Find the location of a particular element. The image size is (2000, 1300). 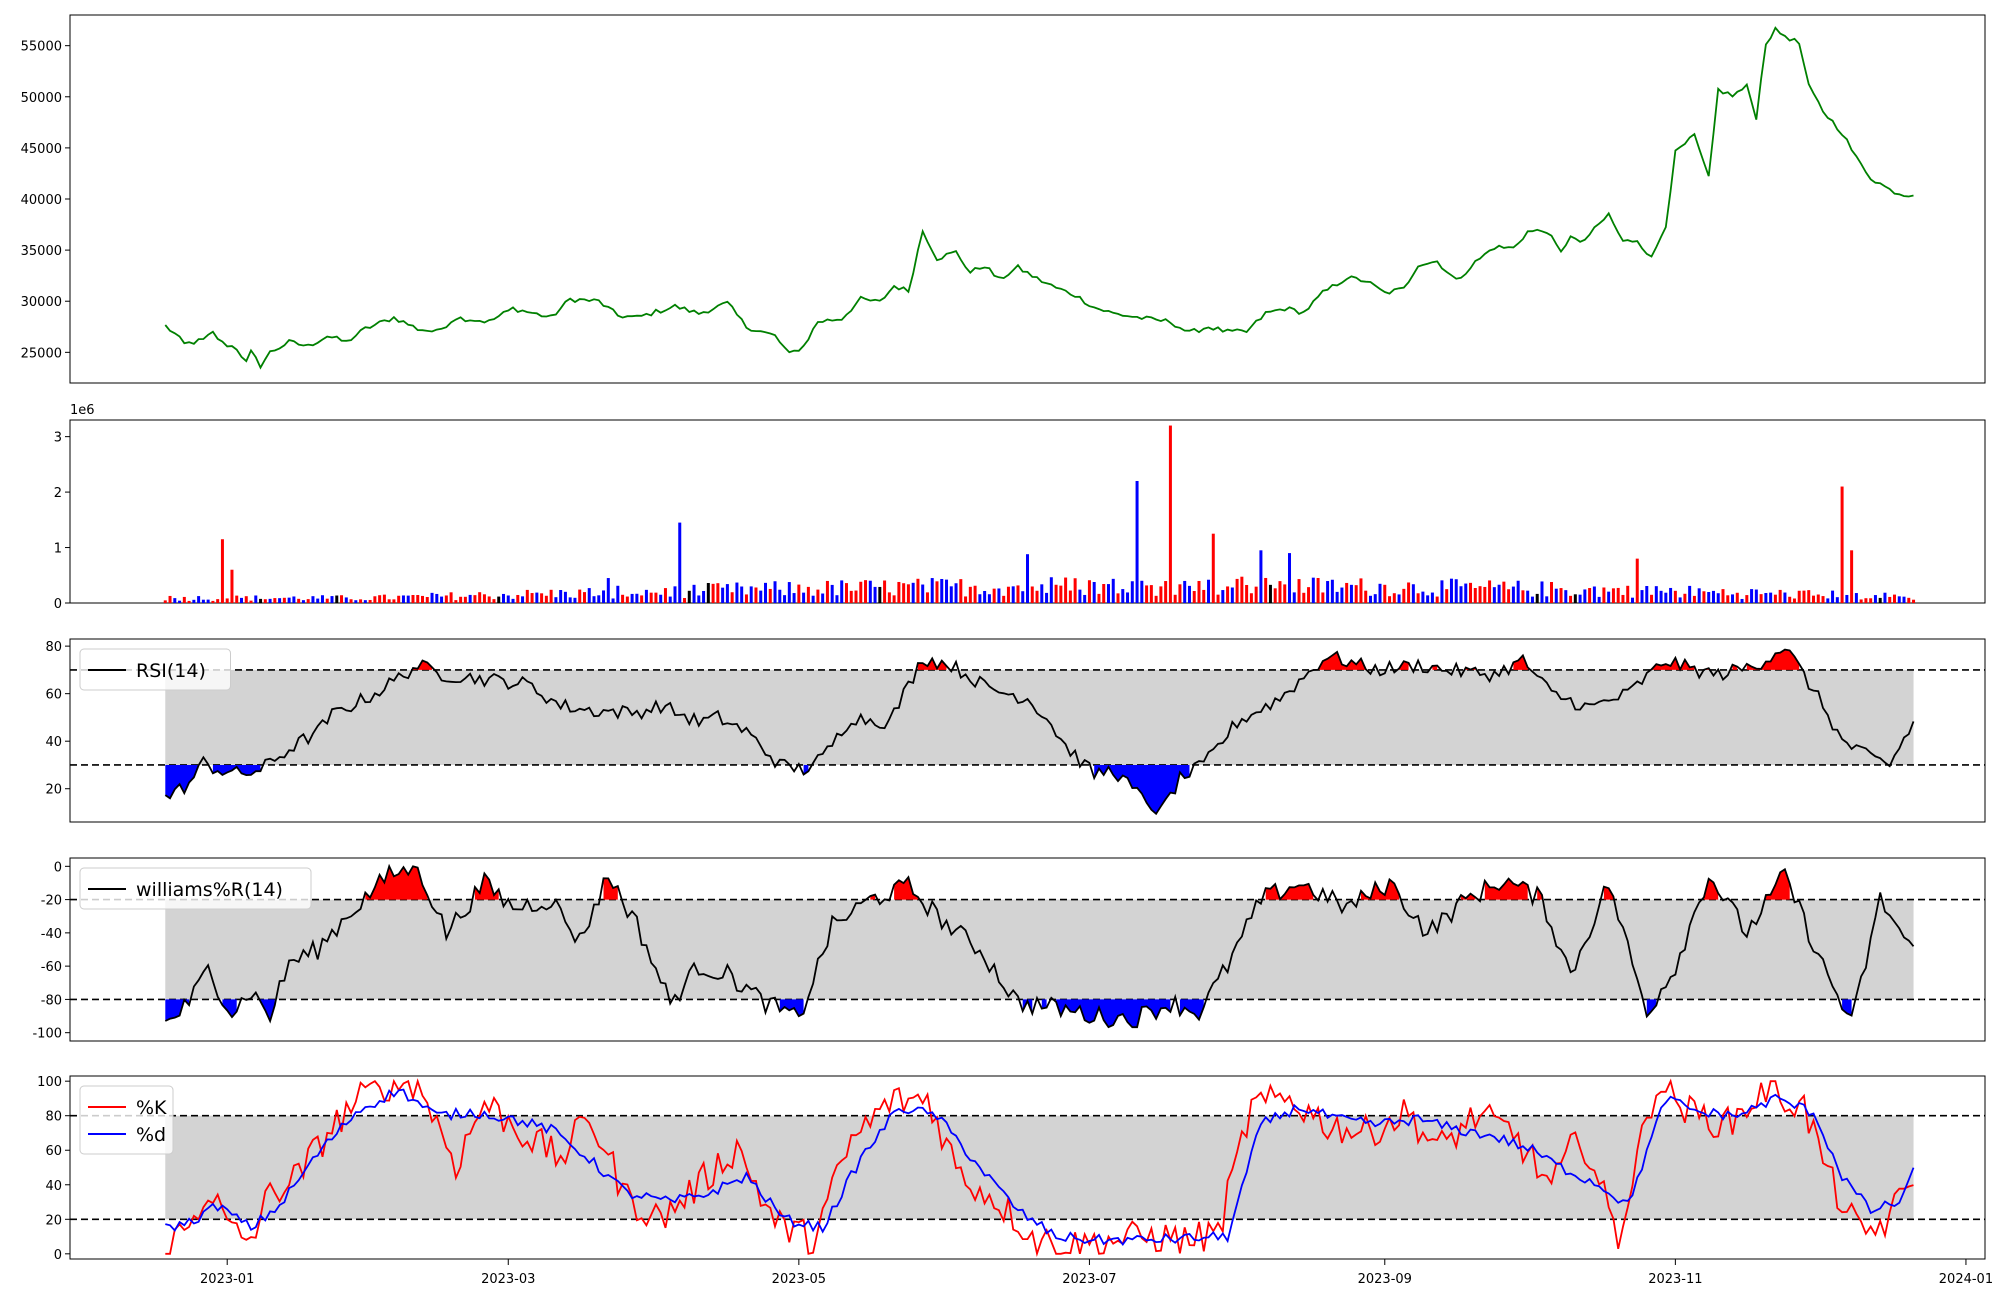

y-tick-label: -100 is located at coordinates (47, 1034).